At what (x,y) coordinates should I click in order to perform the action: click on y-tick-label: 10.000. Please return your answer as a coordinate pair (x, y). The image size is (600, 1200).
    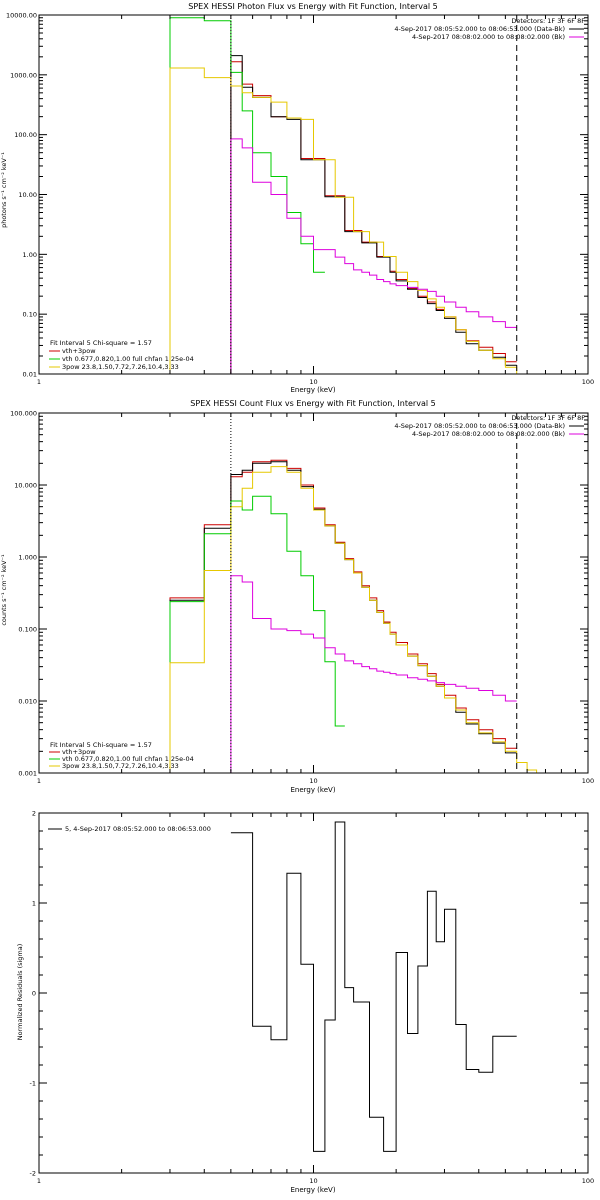
    Looking at the image, I should click on (25, 486).